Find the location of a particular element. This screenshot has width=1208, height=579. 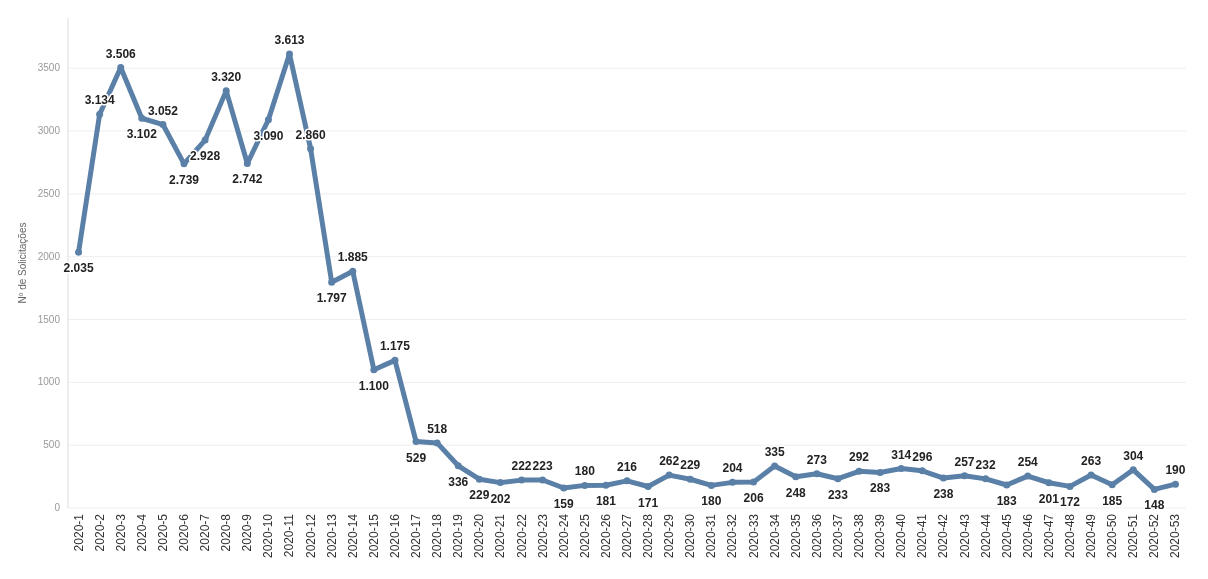

data-label: 190 is located at coordinates (1175, 470).